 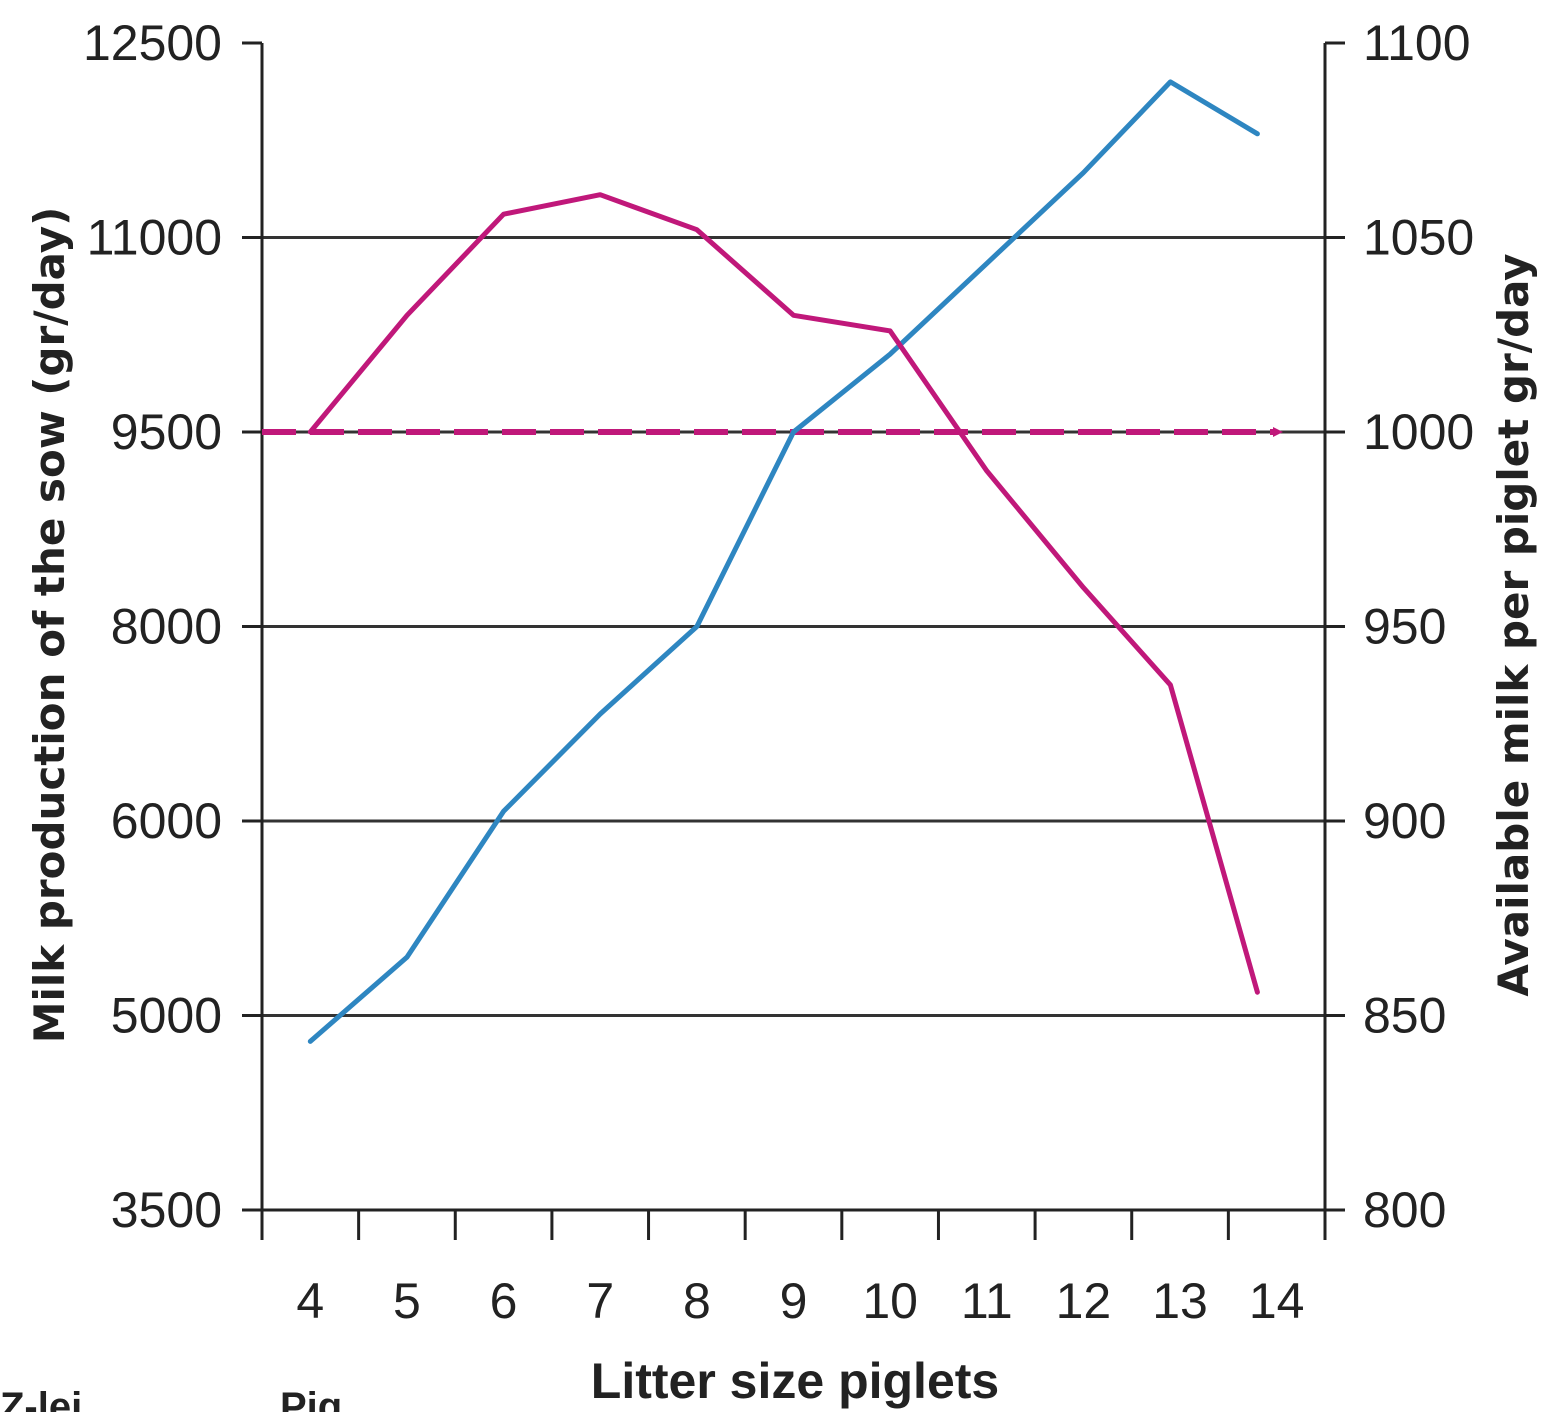 What do you see at coordinates (1404, 821) in the screenshot?
I see `y-right-tick-label: 900` at bounding box center [1404, 821].